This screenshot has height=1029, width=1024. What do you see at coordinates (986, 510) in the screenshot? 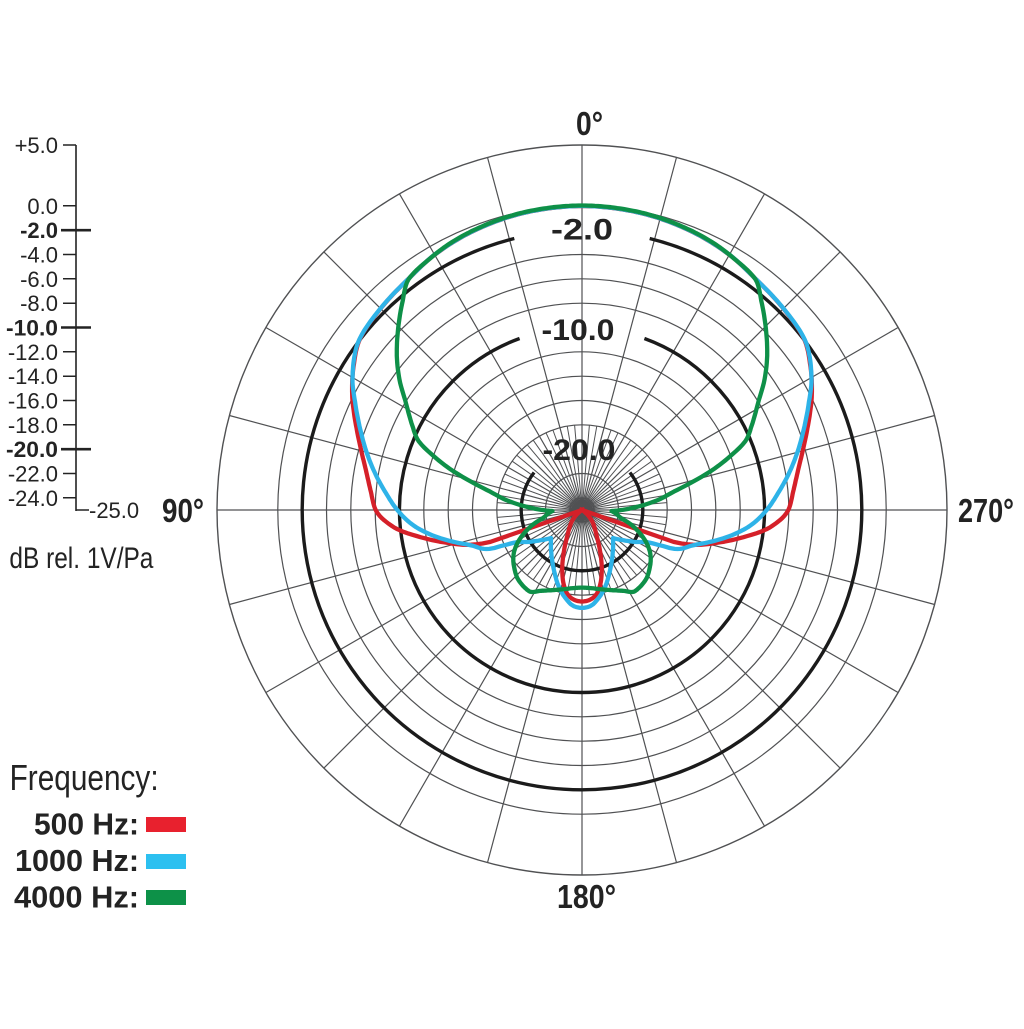
I see `svg-text: 270°` at bounding box center [986, 510].